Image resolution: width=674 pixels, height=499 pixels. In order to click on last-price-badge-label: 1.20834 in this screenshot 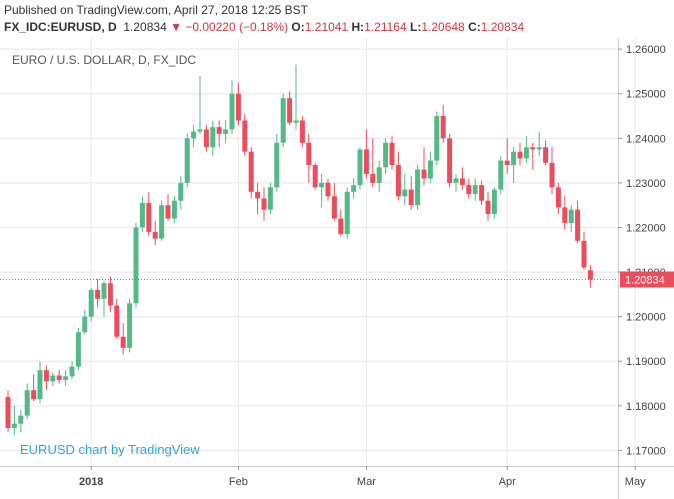, I will do `click(645, 280)`.